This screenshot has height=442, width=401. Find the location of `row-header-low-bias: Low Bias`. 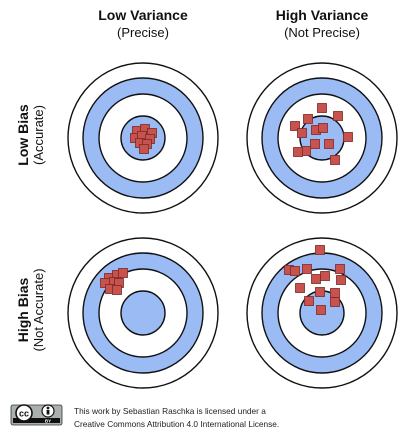

row-header-low-bias: Low Bias is located at coordinates (23, 135).